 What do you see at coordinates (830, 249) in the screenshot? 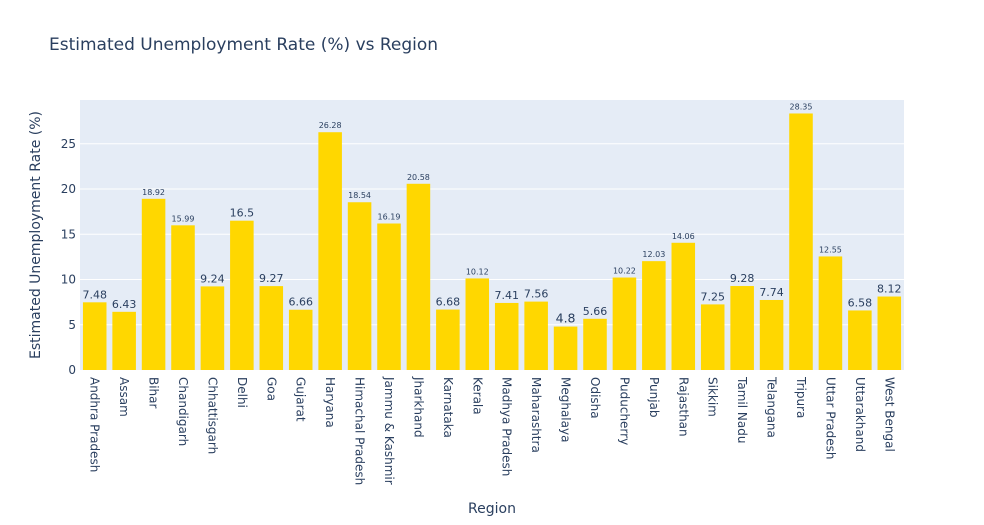
I see `bar-value-label: 12.55` at bounding box center [830, 249].